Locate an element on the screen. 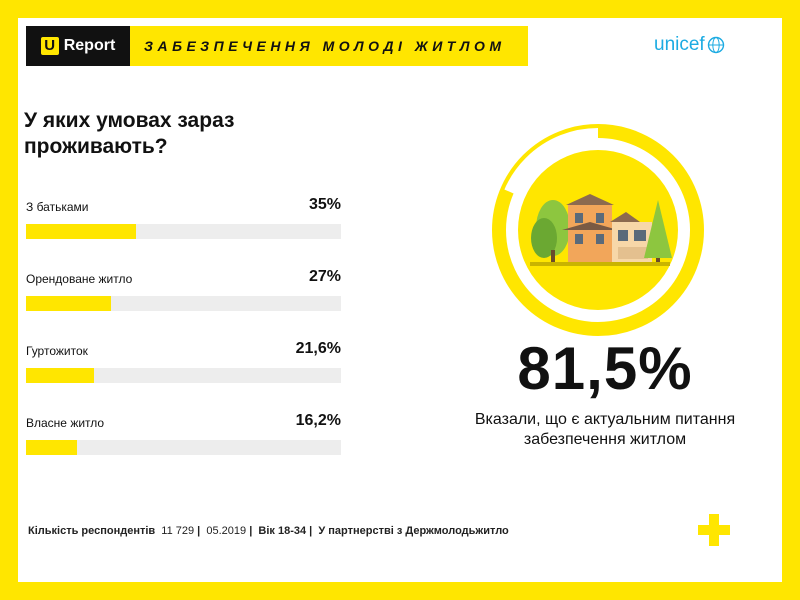  bar-category-label: Власне житло is located at coordinates (65, 423).